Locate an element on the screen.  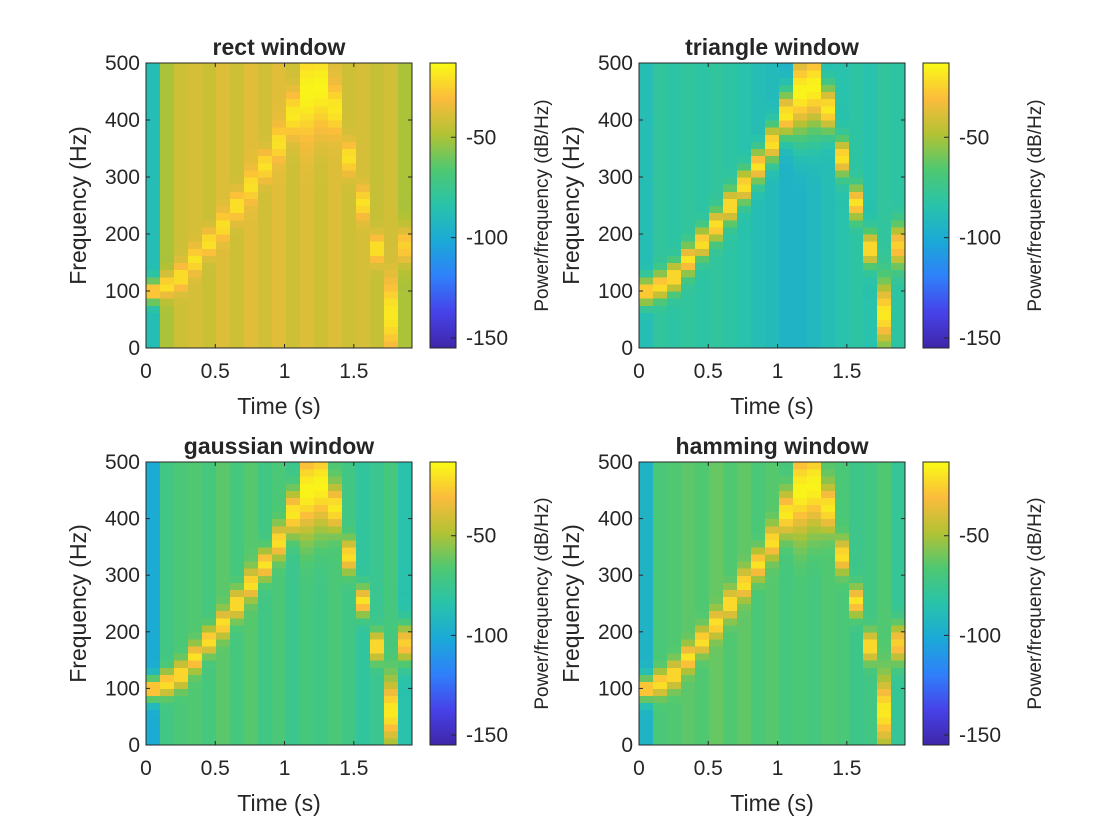
y-tick-label: 200 is located at coordinates (122, 632).